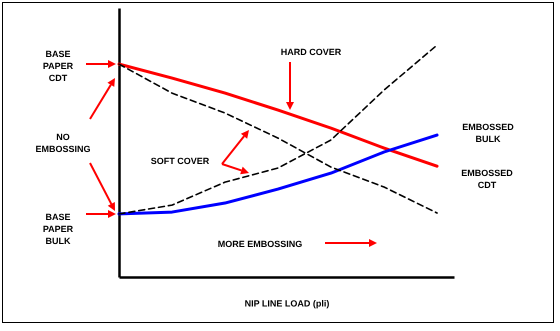 This screenshot has width=560, height=331. Describe the element at coordinates (260, 244) in the screenshot. I see `annotation: MORE EMBOSSING` at that location.